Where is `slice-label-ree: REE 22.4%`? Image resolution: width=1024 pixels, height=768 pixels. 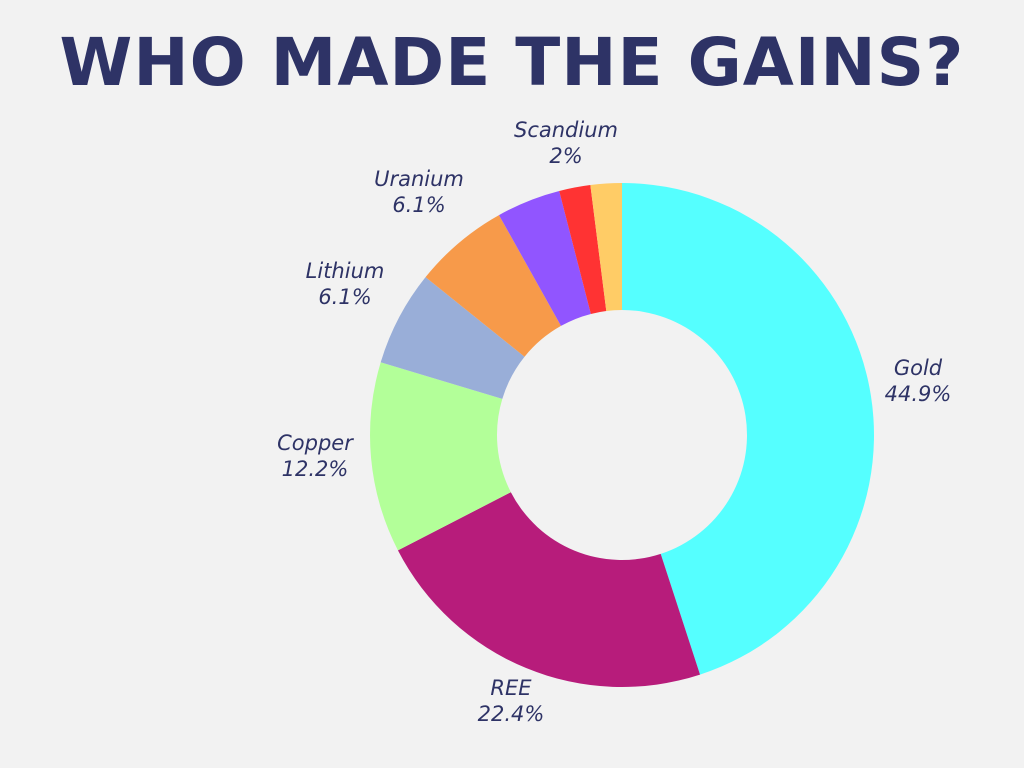
slice-label-ree: REE 22.4% is located at coordinates (511, 701).